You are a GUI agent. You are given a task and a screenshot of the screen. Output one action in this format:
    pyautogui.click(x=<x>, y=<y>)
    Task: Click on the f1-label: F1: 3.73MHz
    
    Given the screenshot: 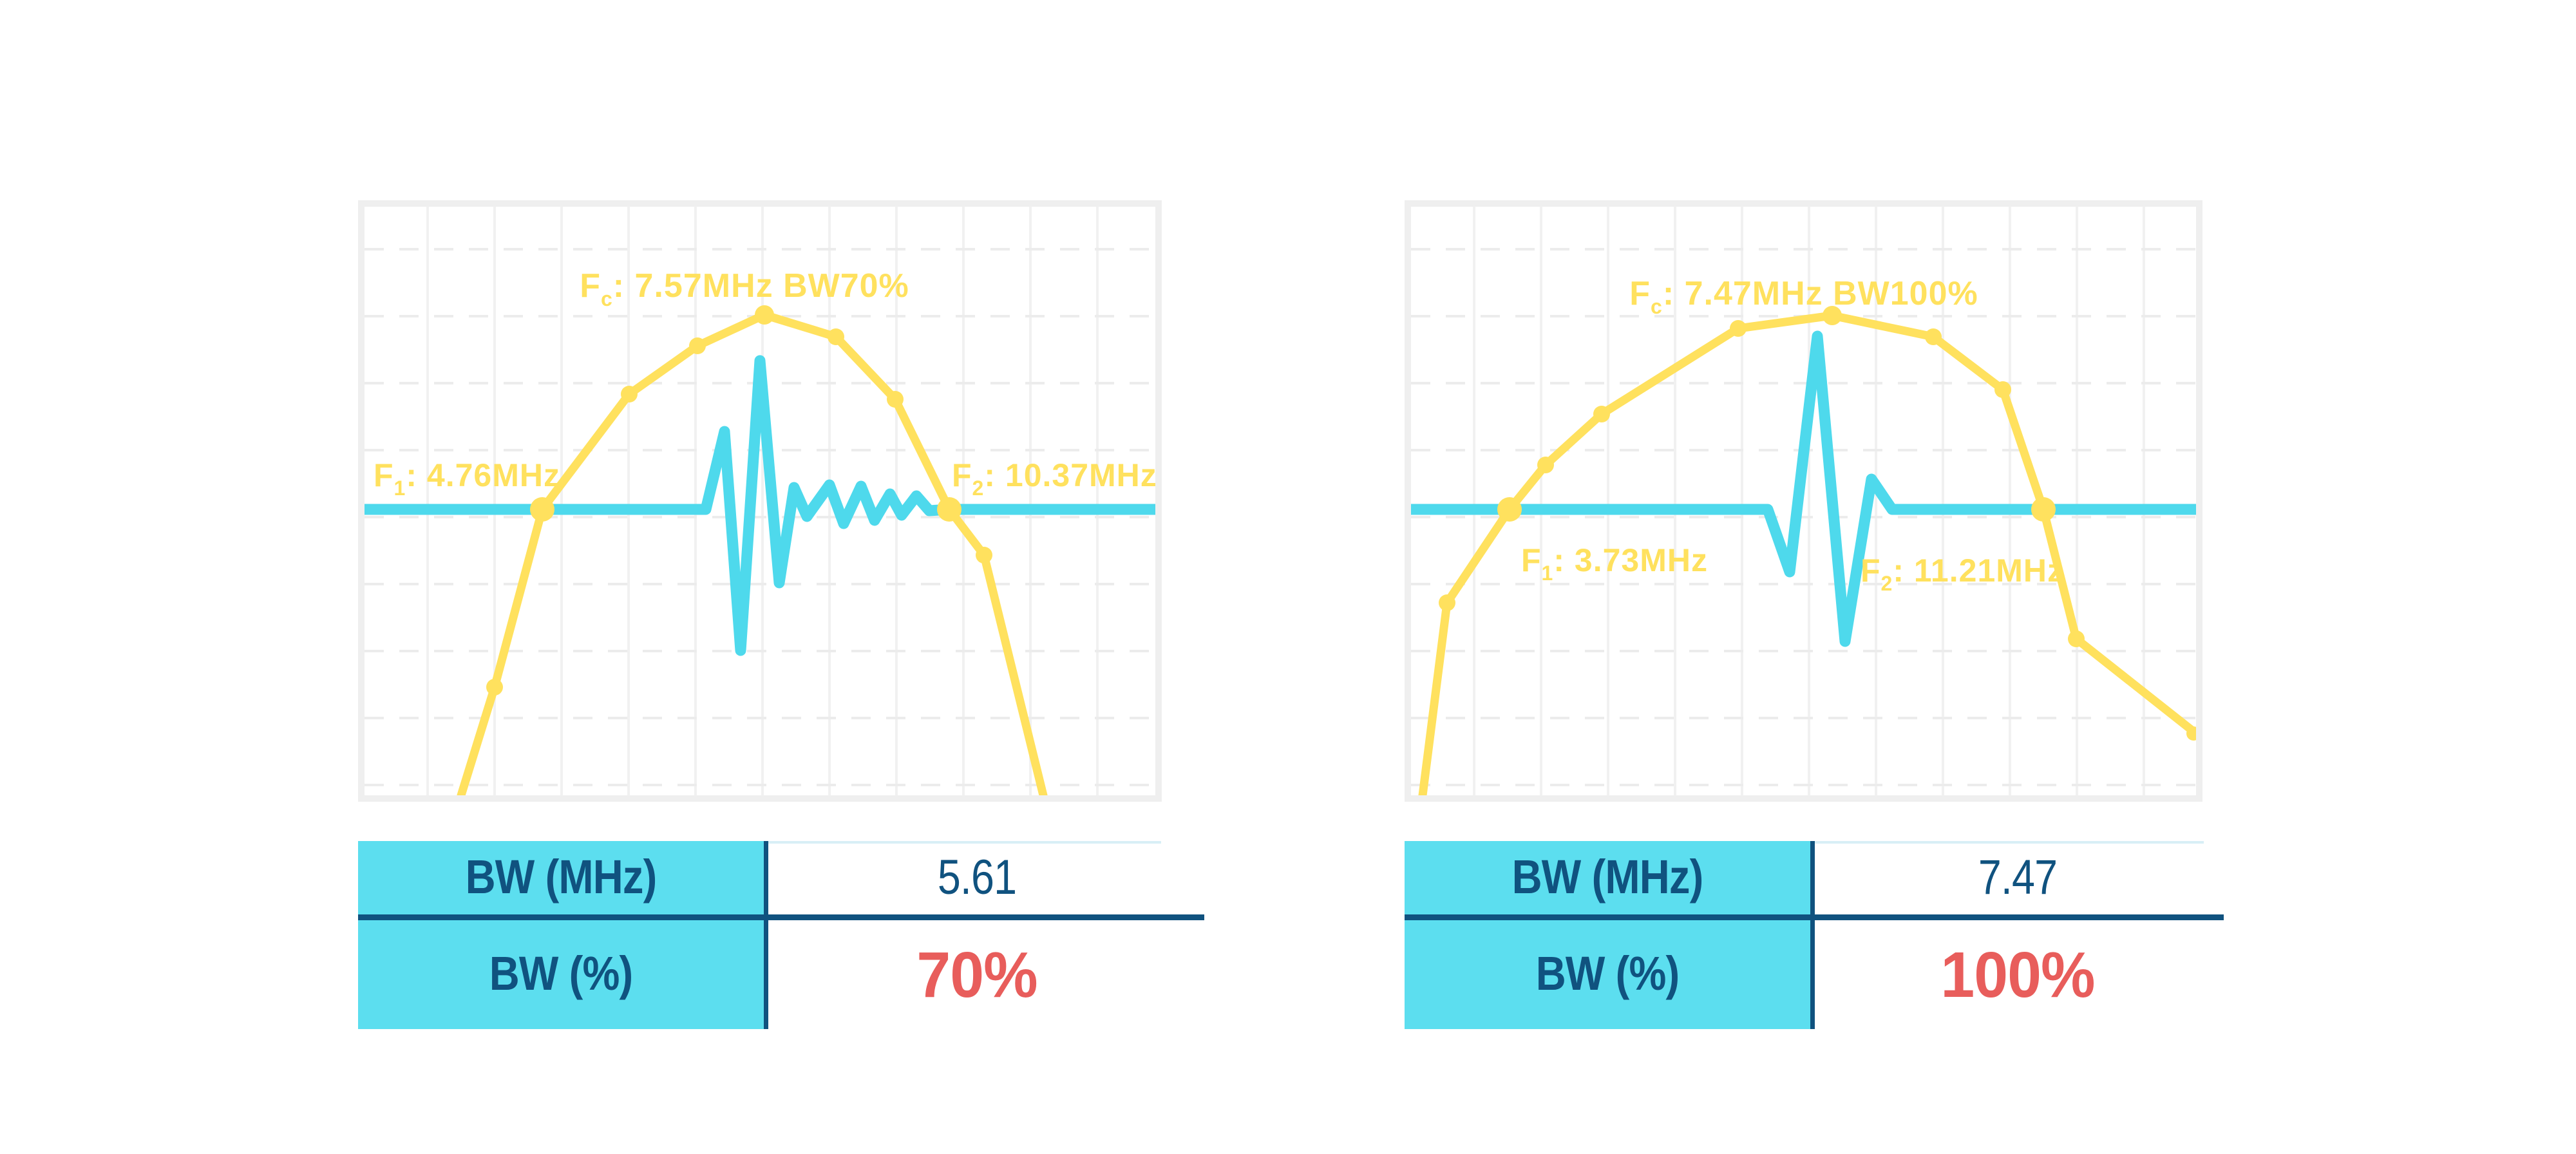 What is the action you would take?
    pyautogui.click(x=1614, y=563)
    